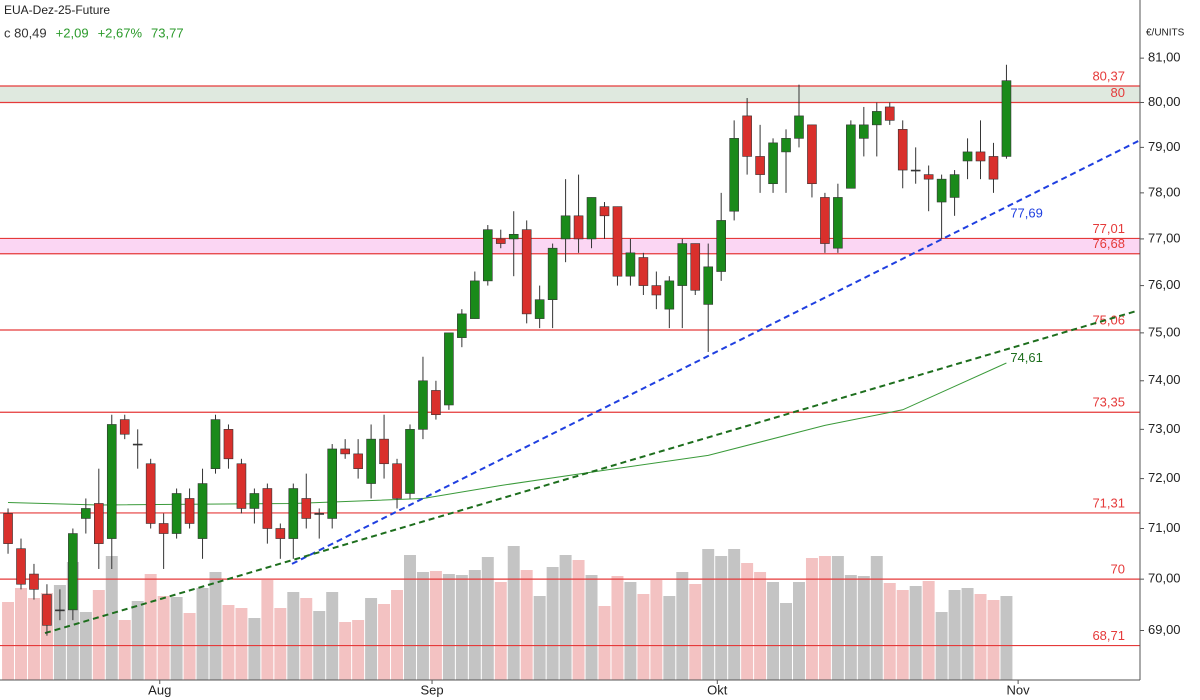 The image size is (1200, 700). What do you see at coordinates (717, 689) in the screenshot?
I see `x-tick-label: Okt` at bounding box center [717, 689].